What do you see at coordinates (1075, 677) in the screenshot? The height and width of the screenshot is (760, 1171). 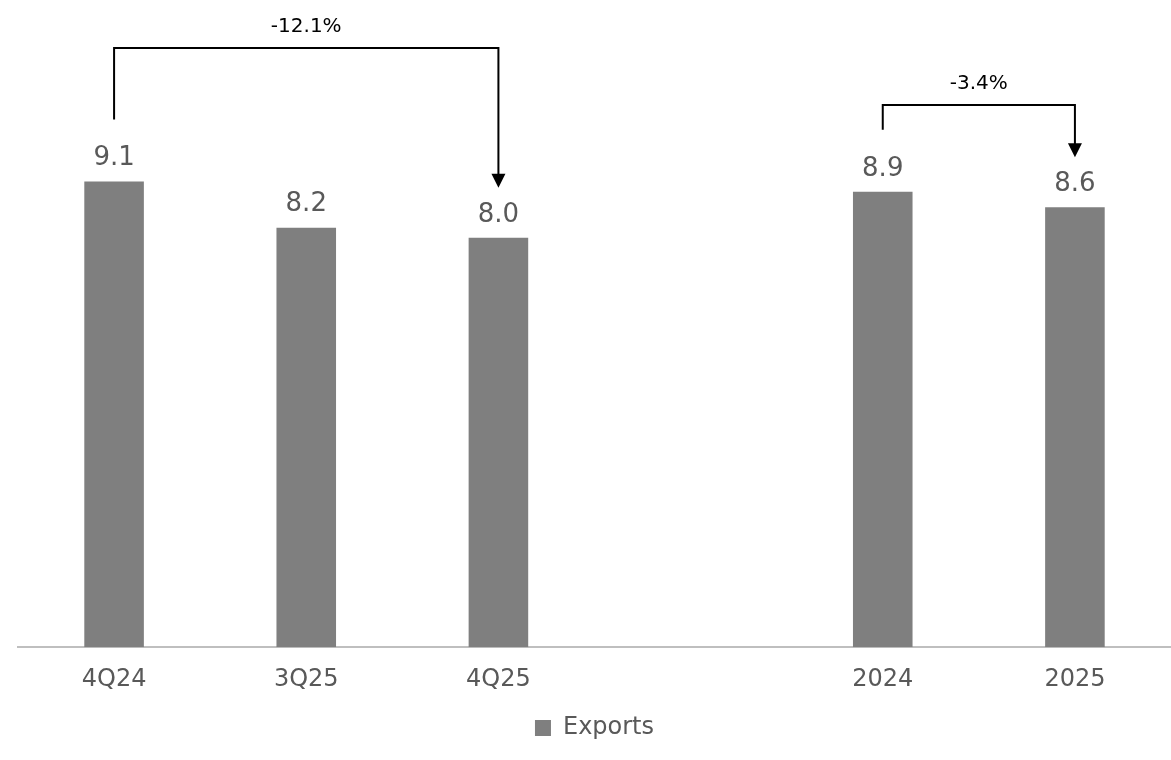 I see `x-tick-label: 2025` at bounding box center [1075, 677].